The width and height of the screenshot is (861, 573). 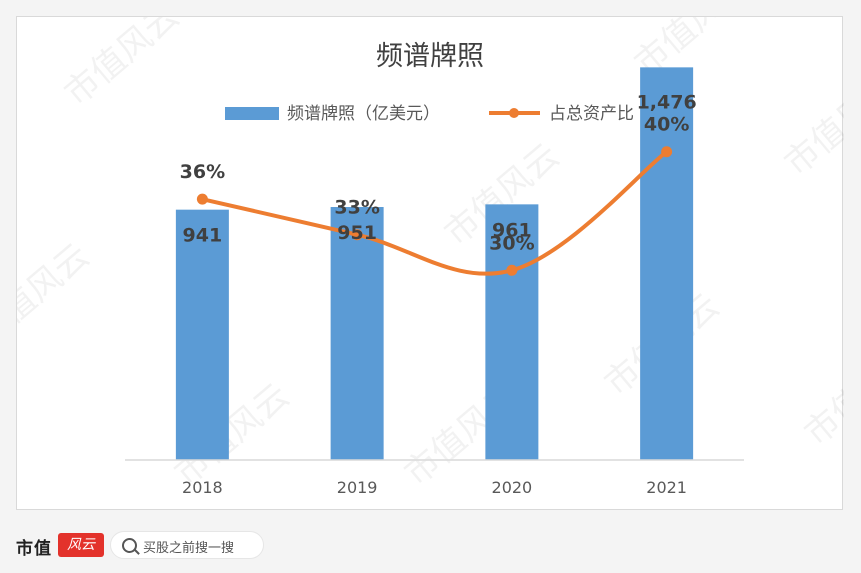 What do you see at coordinates (356, 208) in the screenshot?
I see `line-value-label: 33%` at bounding box center [356, 208].